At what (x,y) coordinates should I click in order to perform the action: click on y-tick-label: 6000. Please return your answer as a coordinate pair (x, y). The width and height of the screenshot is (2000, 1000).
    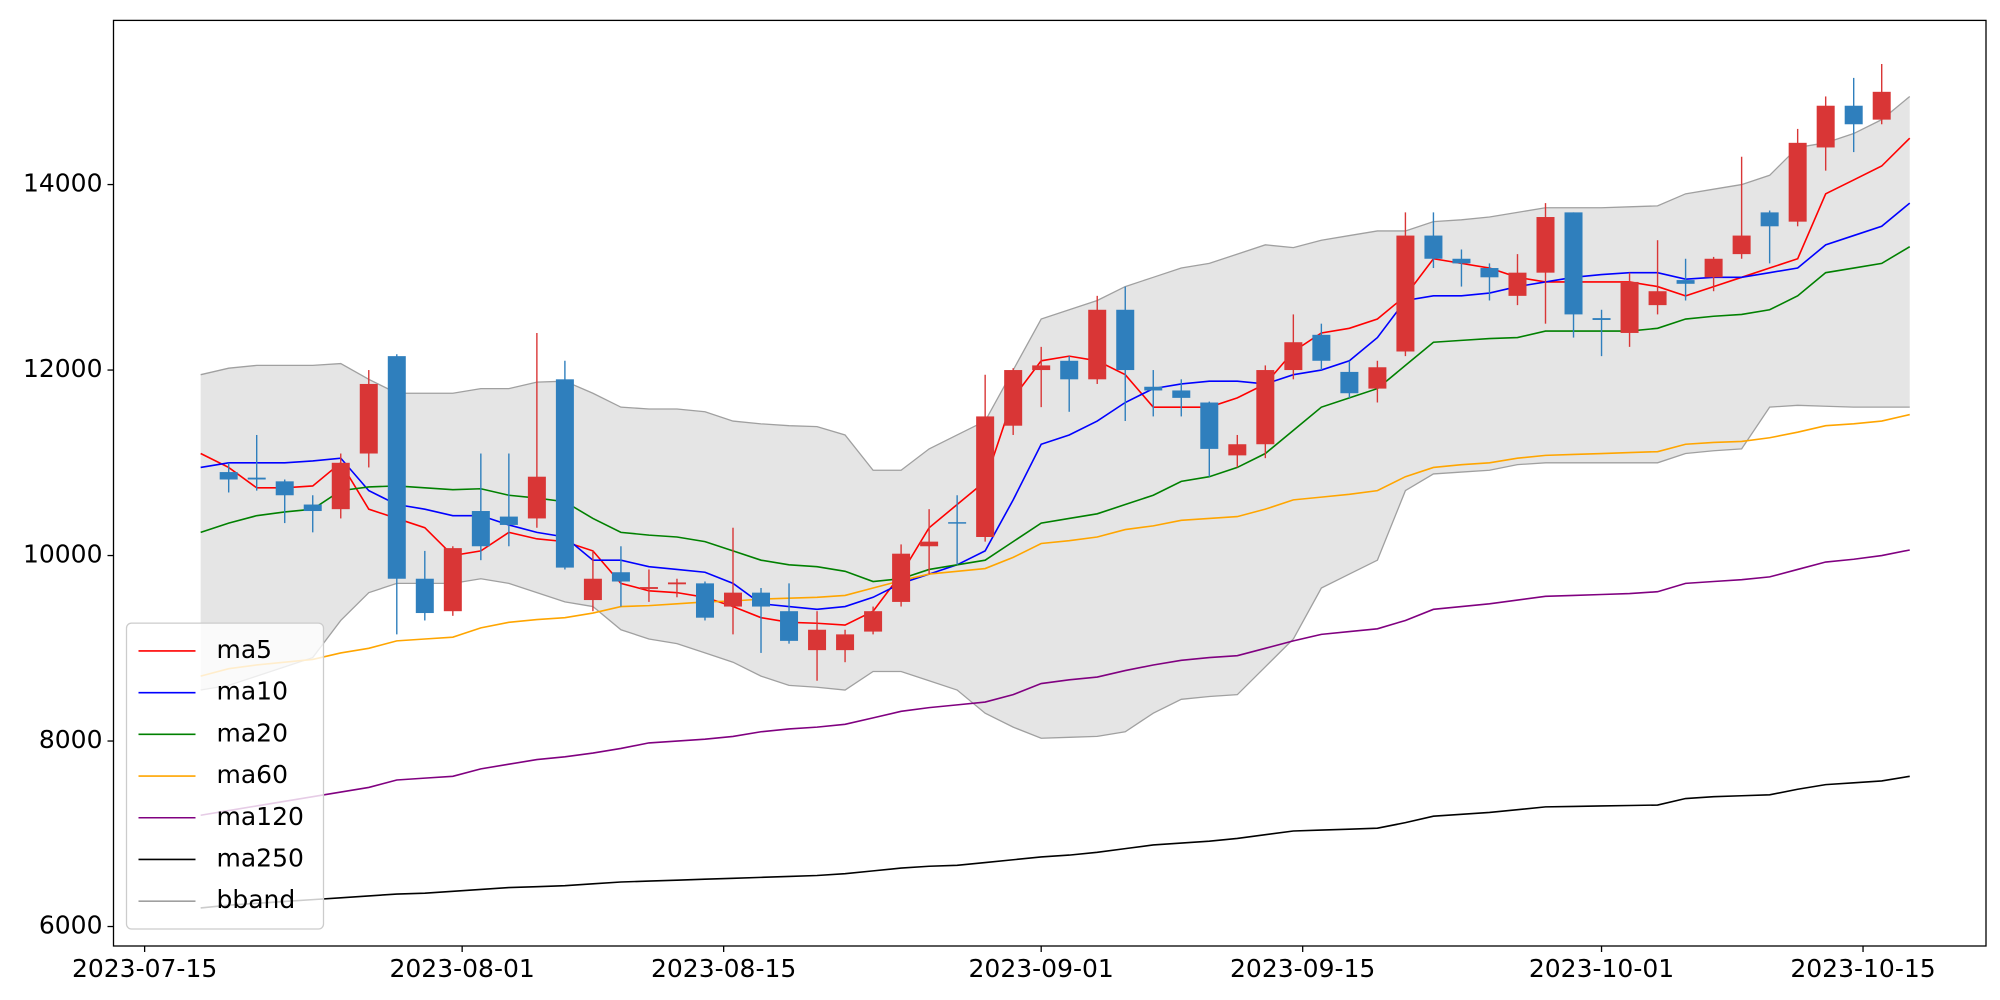
    Looking at the image, I should click on (71, 925).